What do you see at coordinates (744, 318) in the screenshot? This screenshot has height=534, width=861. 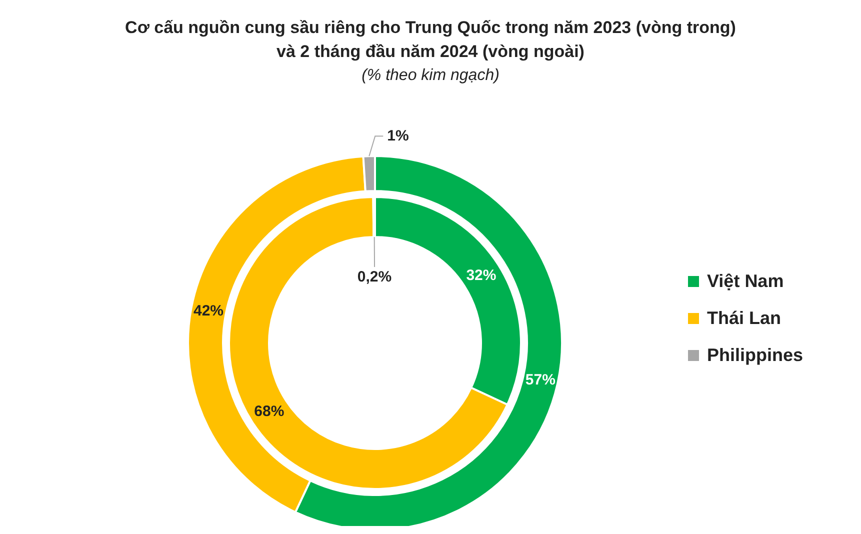 I see `legend-label: Thái Lan` at bounding box center [744, 318].